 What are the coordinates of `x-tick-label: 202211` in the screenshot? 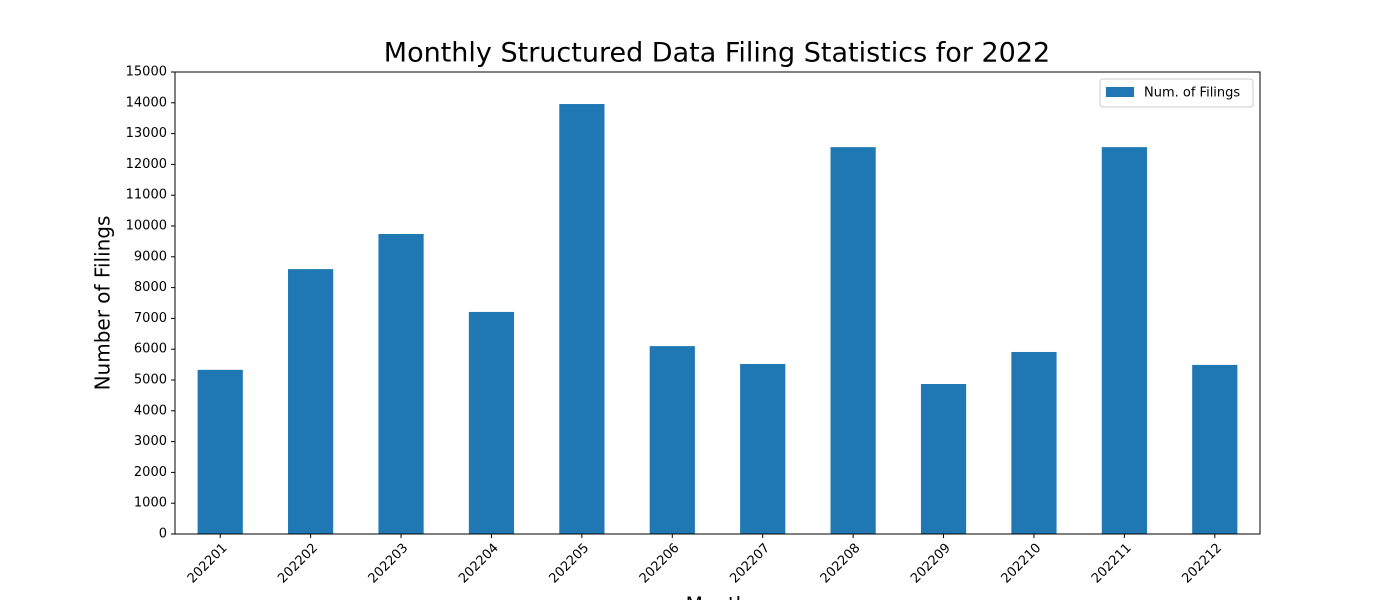 It's located at (1112, 564).